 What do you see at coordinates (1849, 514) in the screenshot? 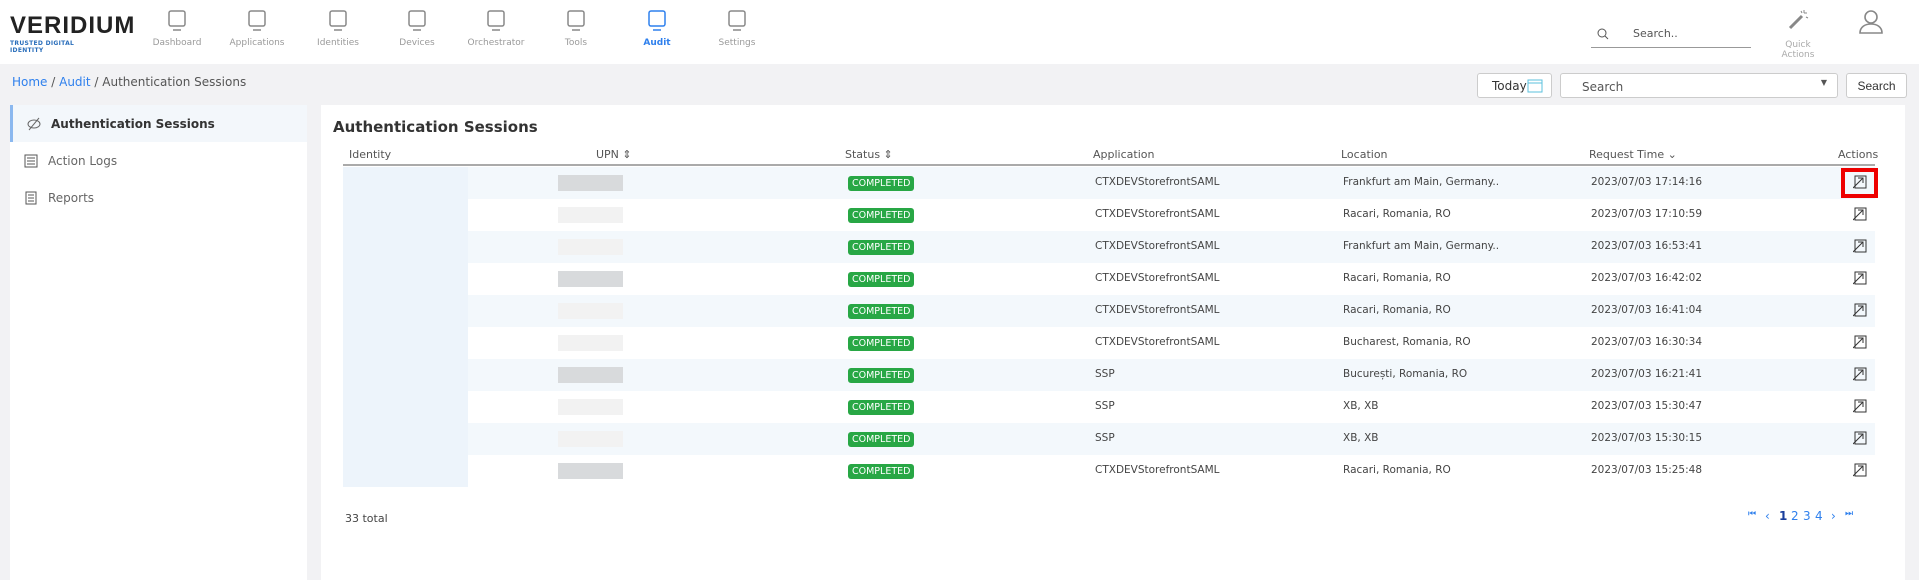
I see `last-page-button: ⏭` at bounding box center [1849, 514].